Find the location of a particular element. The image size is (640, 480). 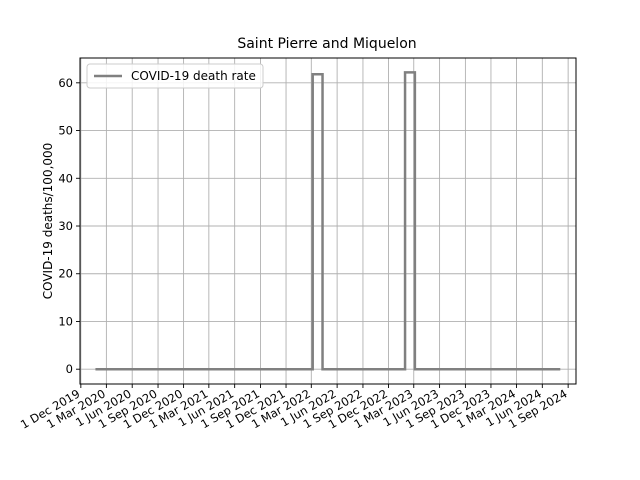

legend-box is located at coordinates (175, 76).